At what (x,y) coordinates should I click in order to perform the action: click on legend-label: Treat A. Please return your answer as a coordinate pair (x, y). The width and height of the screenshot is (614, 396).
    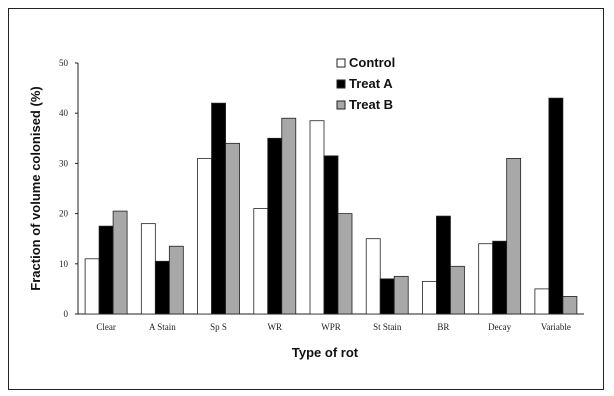
    Looking at the image, I should click on (371, 83).